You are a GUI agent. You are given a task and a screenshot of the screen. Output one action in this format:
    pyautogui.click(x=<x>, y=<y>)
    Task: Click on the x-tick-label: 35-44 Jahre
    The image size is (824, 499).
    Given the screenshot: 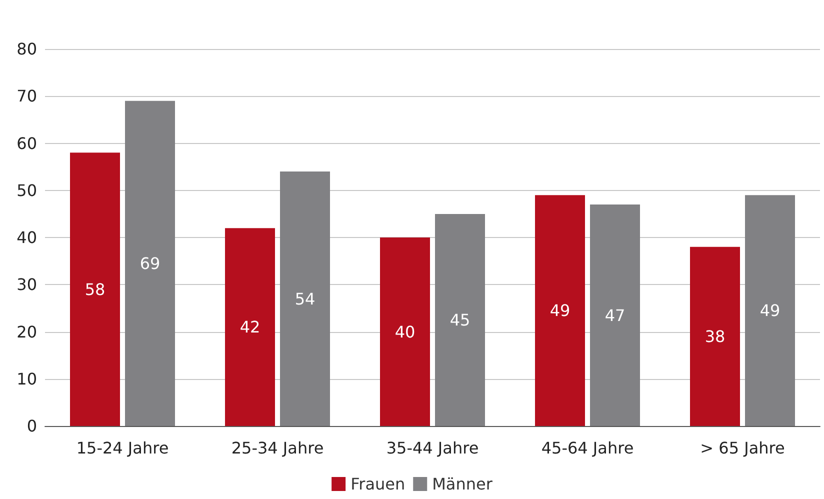 What is the action you would take?
    pyautogui.click(x=432, y=448)
    